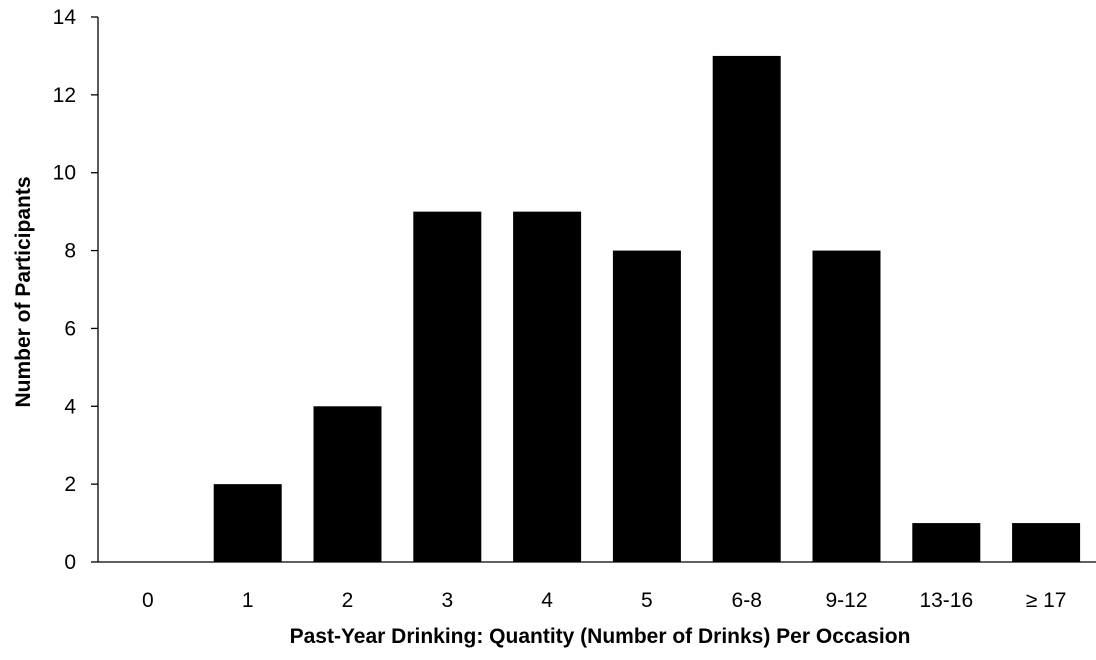 This screenshot has height=660, width=1096. What do you see at coordinates (248, 600) in the screenshot?
I see `x-tick-label: 1` at bounding box center [248, 600].